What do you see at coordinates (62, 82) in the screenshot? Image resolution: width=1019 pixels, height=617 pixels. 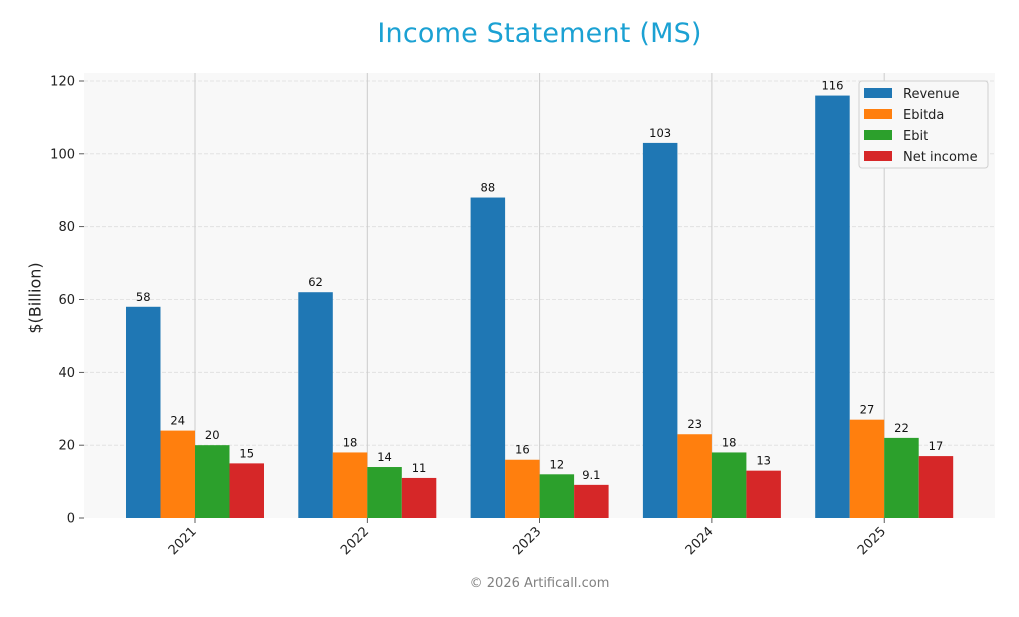 I see `y-tick-label: 120` at bounding box center [62, 82].